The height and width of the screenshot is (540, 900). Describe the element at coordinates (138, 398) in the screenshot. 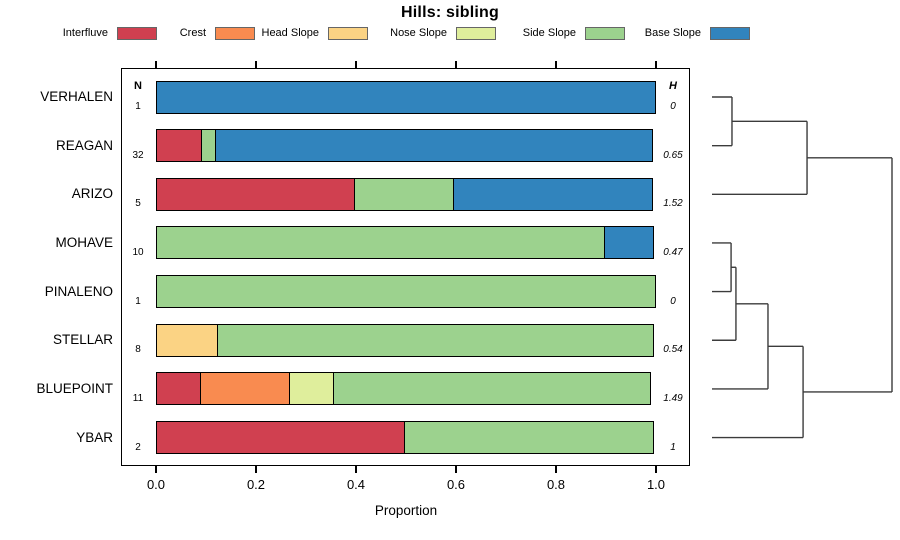

I see `n-value: 11` at that location.